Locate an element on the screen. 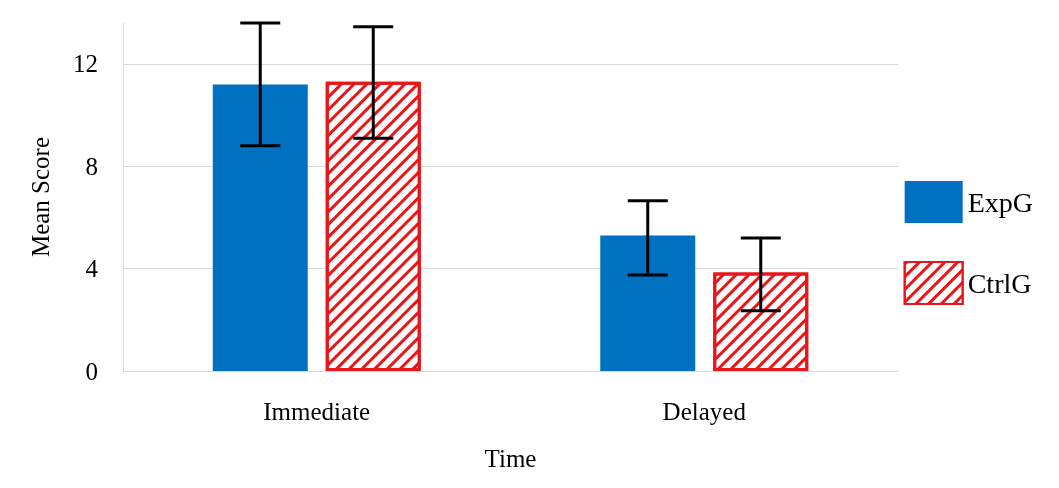  y-tick-label: 4 is located at coordinates (92, 269).